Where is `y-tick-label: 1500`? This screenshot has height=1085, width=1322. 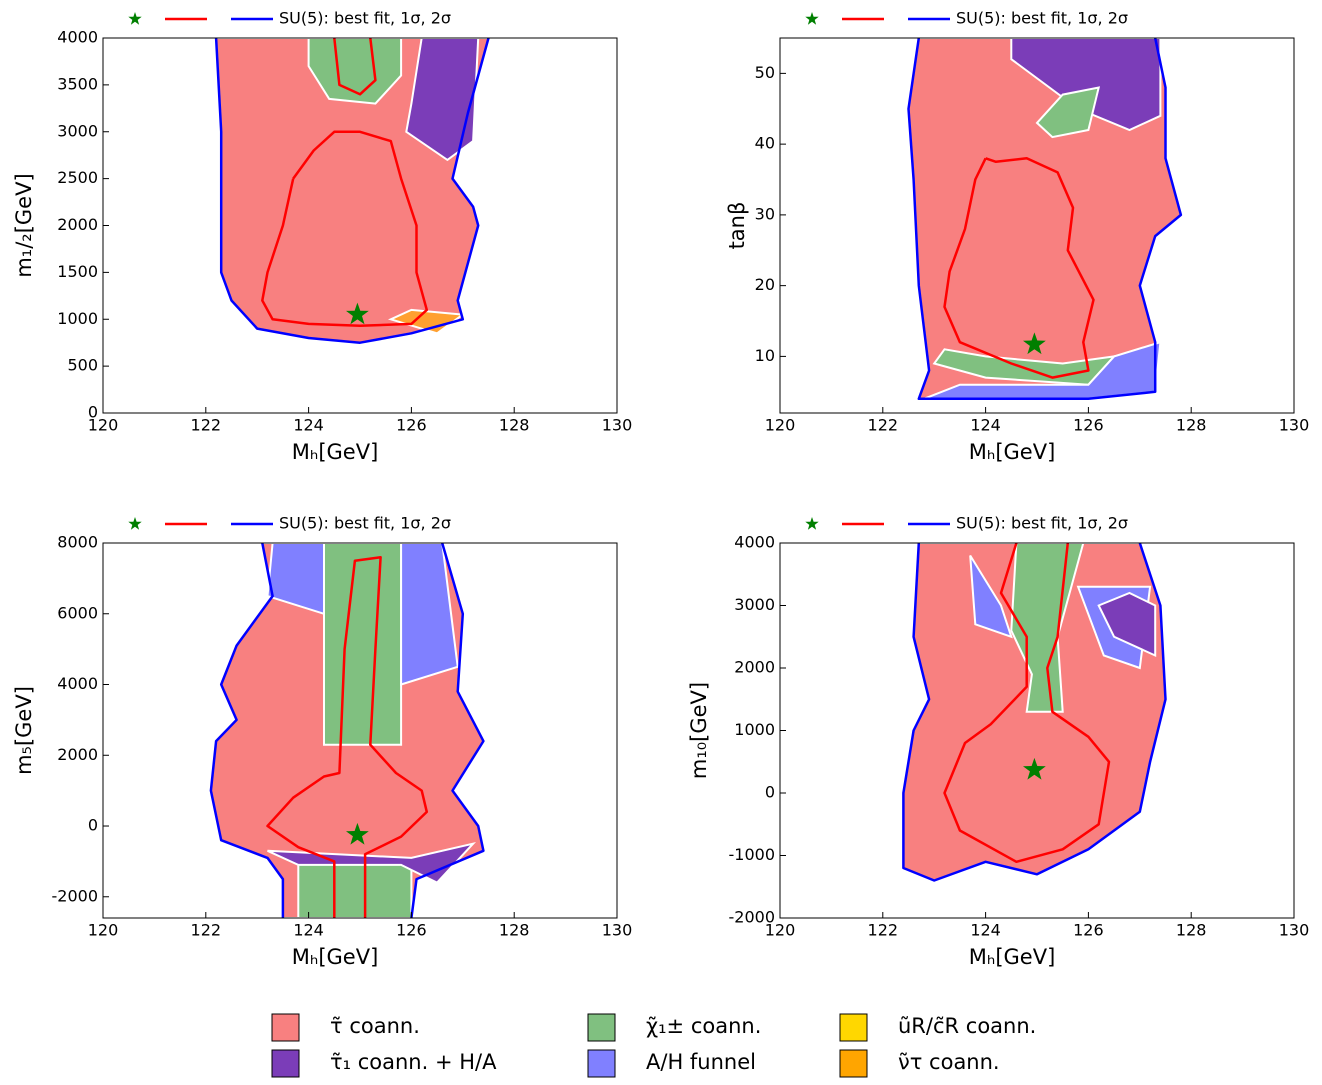
y-tick-label: 1500 is located at coordinates (77, 271).